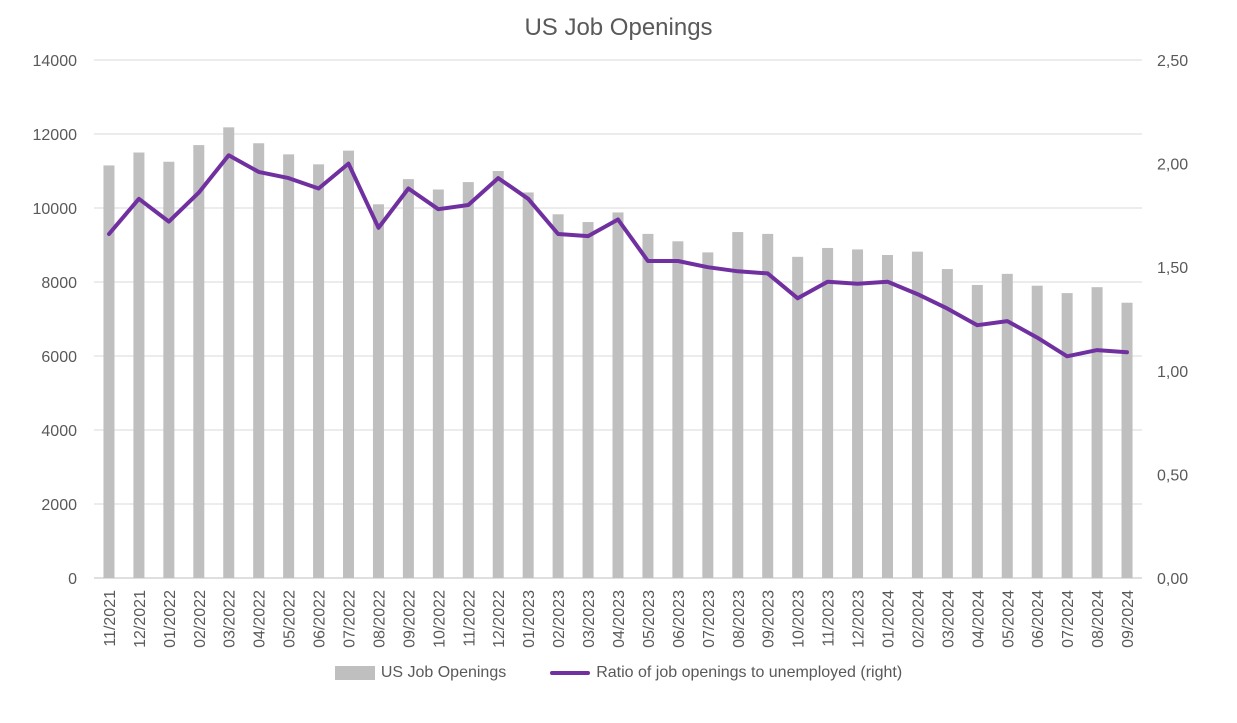 The width and height of the screenshot is (1237, 723). Describe the element at coordinates (978, 619) in the screenshot. I see `x-tick-label: 04/2024` at that location.